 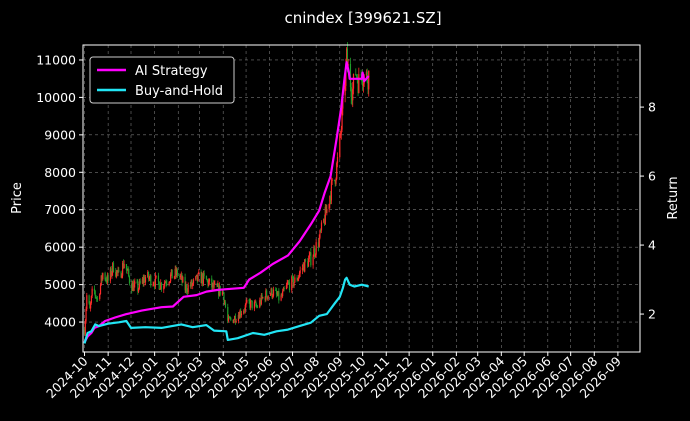 I want to click on legend-box, so click(x=162, y=80).